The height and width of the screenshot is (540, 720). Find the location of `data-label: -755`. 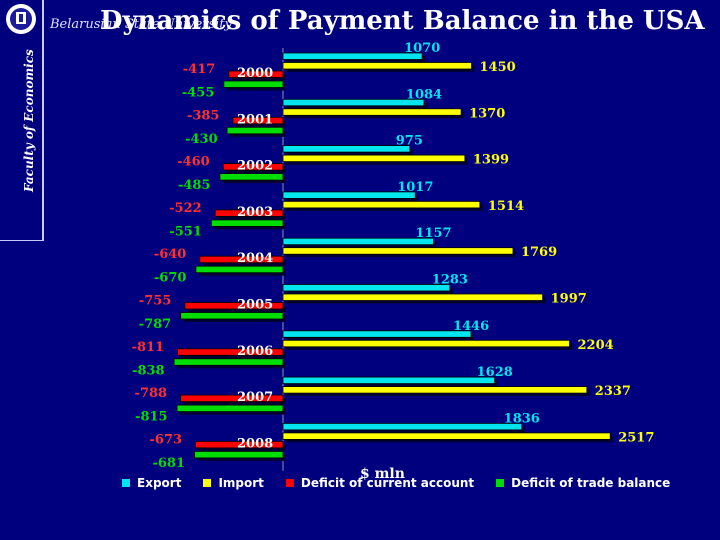

data-label: -755 is located at coordinates (155, 301).